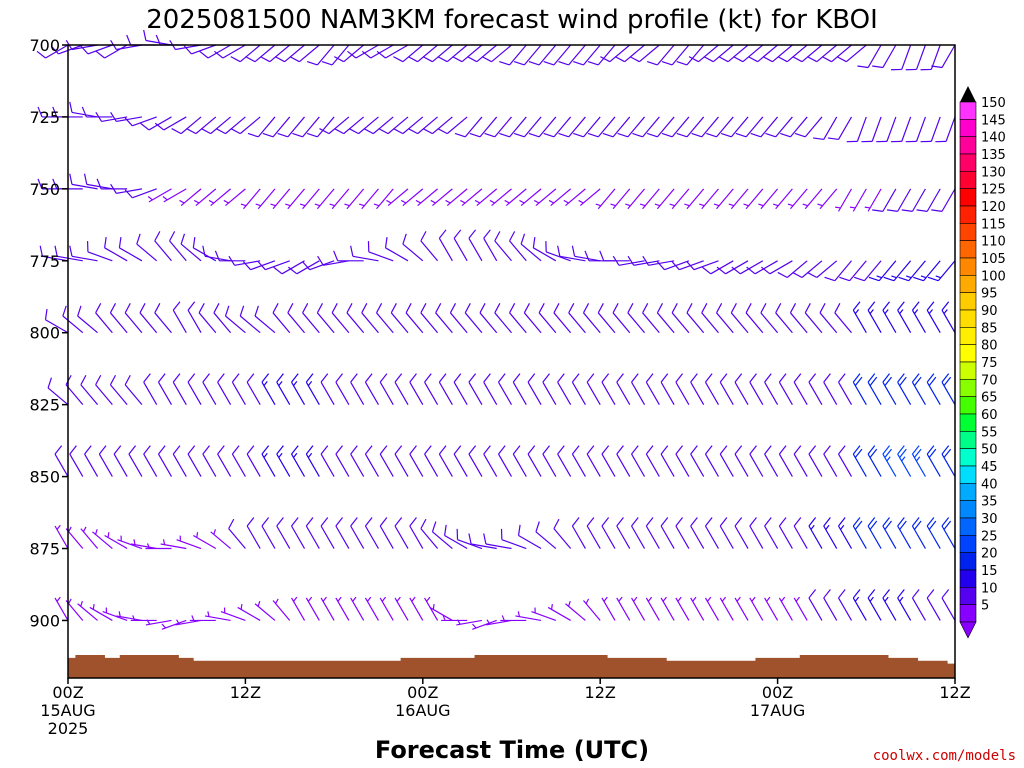 This screenshot has height=768, width=1024. Describe the element at coordinates (968, 526) in the screenshot. I see `colorbar-swatch` at that location.